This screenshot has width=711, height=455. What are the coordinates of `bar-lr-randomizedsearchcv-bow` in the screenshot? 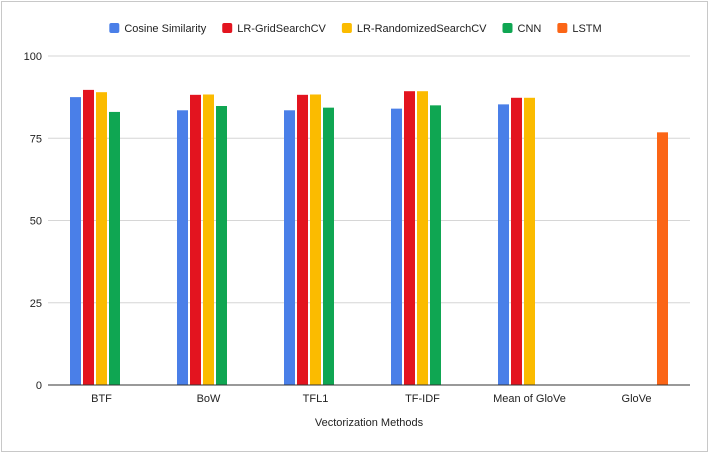 It's located at (208, 240).